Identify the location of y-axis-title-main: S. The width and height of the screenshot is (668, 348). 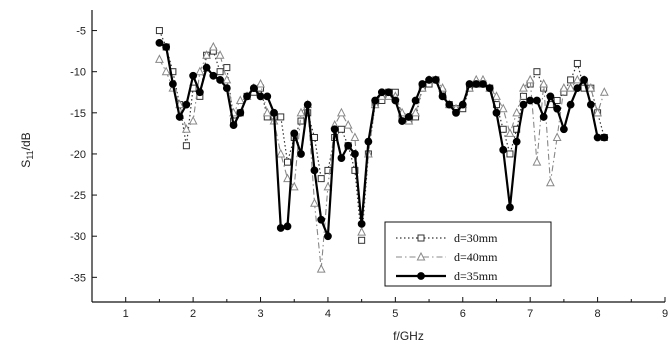
(26, 164).